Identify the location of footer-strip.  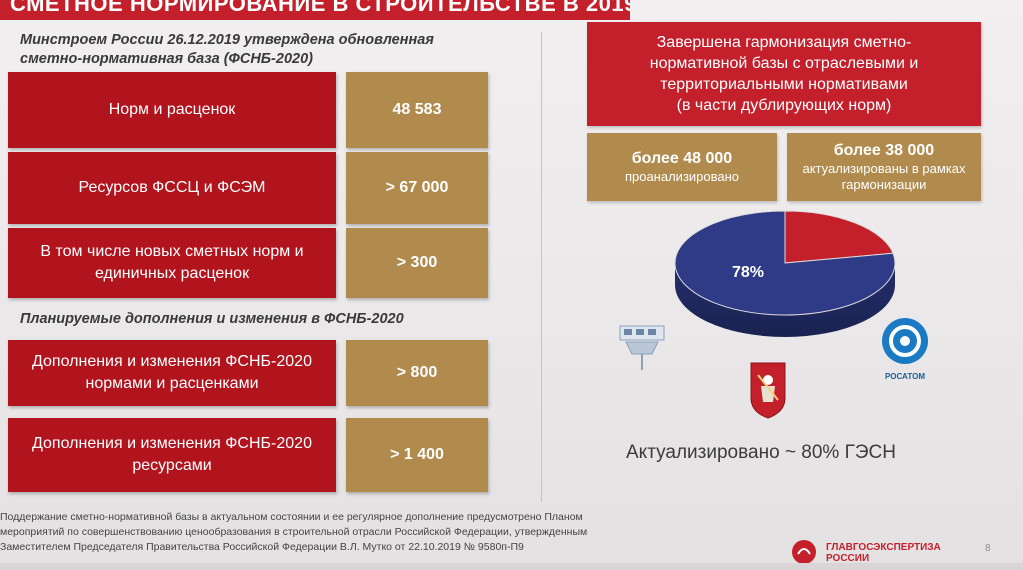
(511, 566).